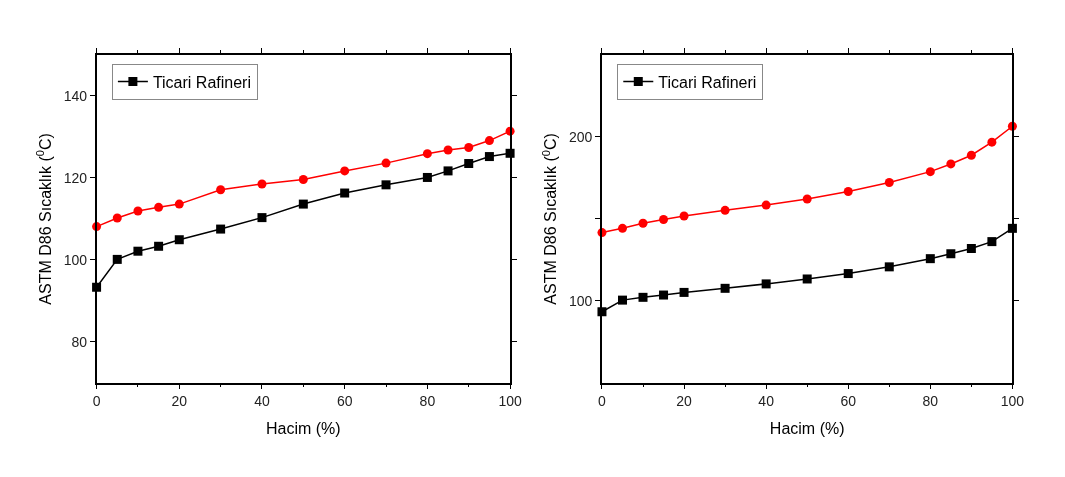  What do you see at coordinates (75, 177) in the screenshot?
I see `y-tick-label: 120` at bounding box center [75, 177].